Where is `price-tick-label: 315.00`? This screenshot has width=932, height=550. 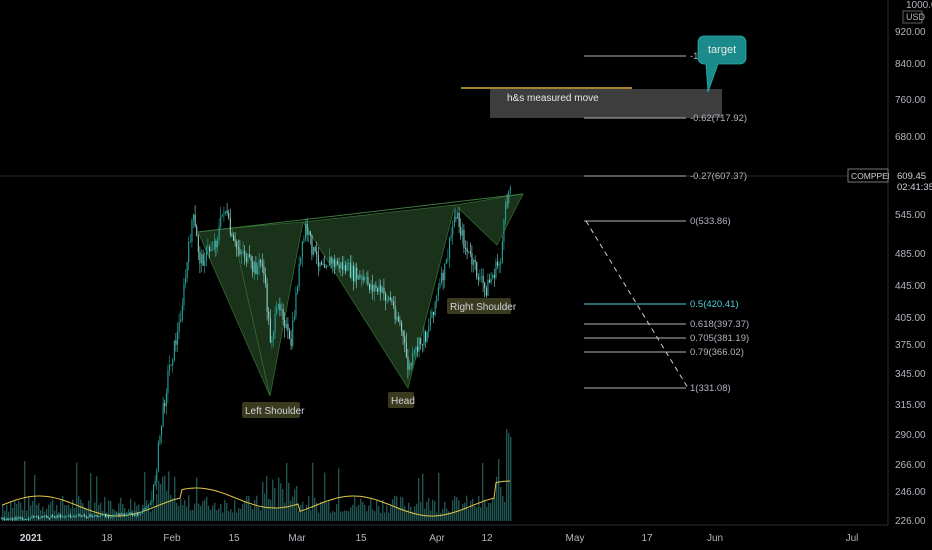
price-tick-label: 315.00 is located at coordinates (910, 405).